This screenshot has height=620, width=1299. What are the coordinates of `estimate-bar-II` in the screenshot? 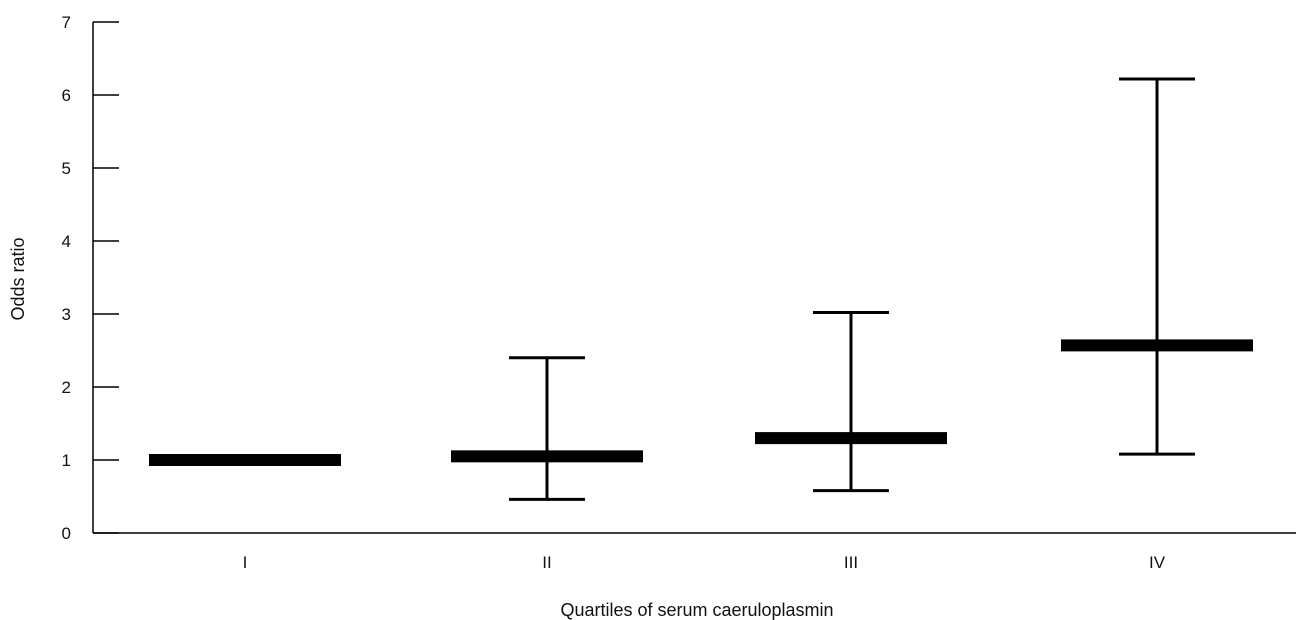 It's located at (547, 456).